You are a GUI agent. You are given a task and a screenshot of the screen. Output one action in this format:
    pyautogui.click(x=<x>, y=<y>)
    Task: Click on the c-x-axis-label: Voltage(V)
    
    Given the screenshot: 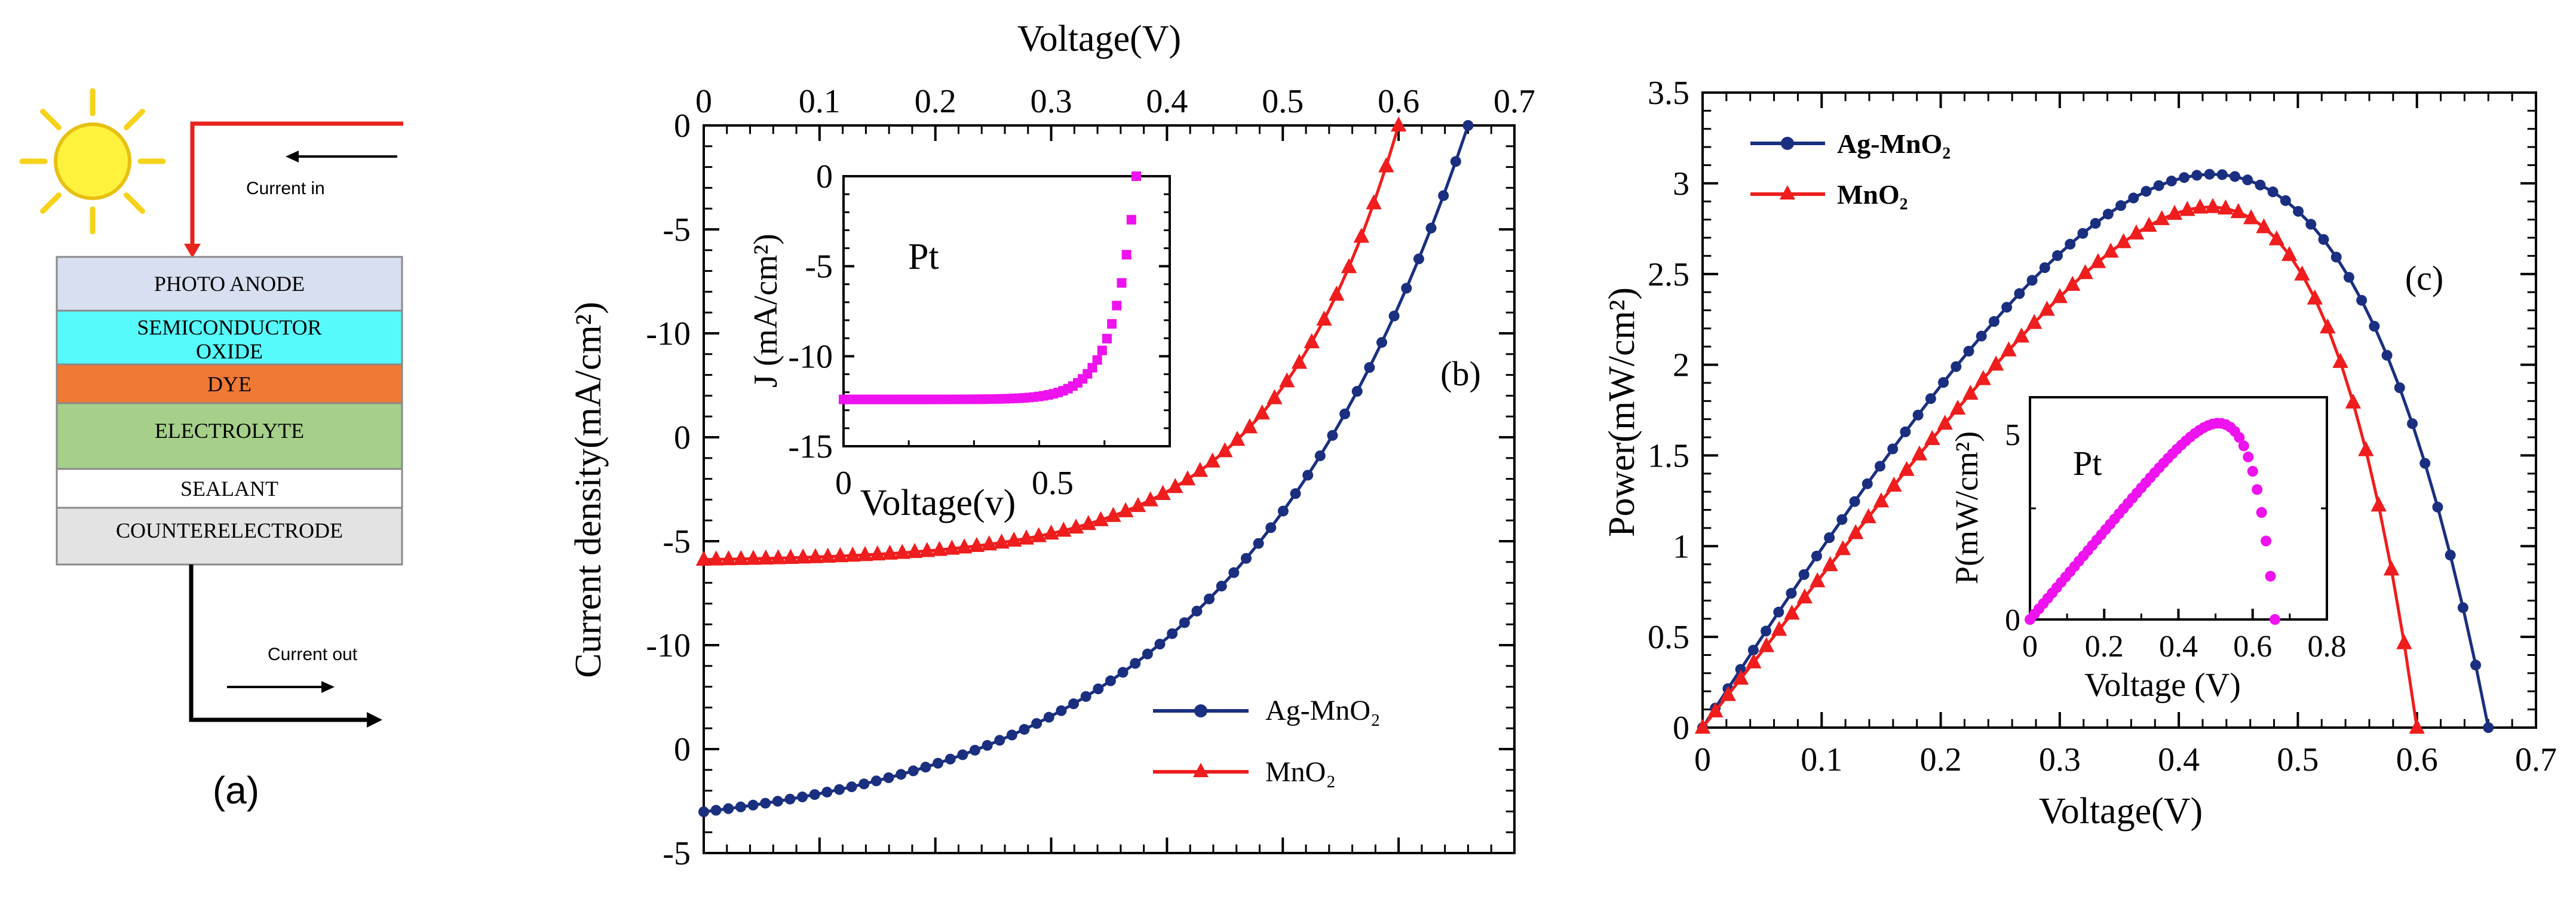 What is the action you would take?
    pyautogui.click(x=2121, y=811)
    